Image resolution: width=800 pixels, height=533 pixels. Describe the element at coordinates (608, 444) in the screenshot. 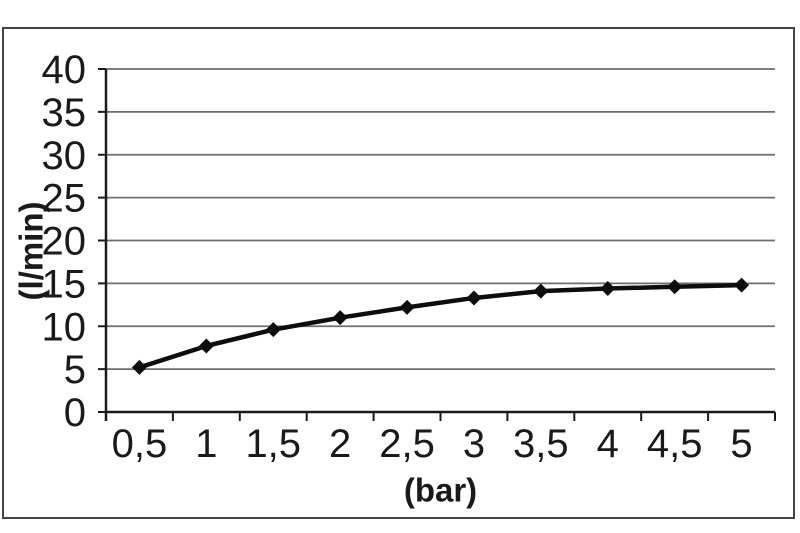

I see `x-tick-label: 4` at that location.